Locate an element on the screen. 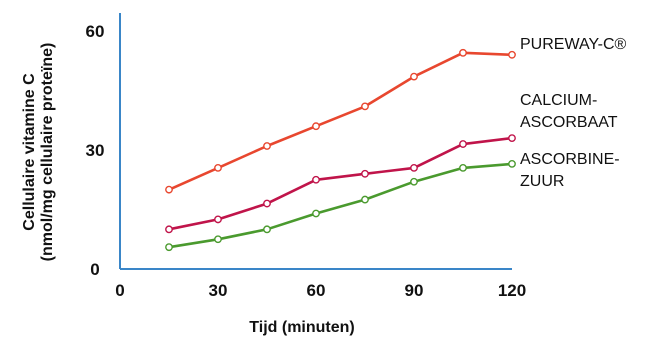 Image resolution: width=646 pixels, height=341 pixels. x-tick-label: 30 is located at coordinates (218, 290).